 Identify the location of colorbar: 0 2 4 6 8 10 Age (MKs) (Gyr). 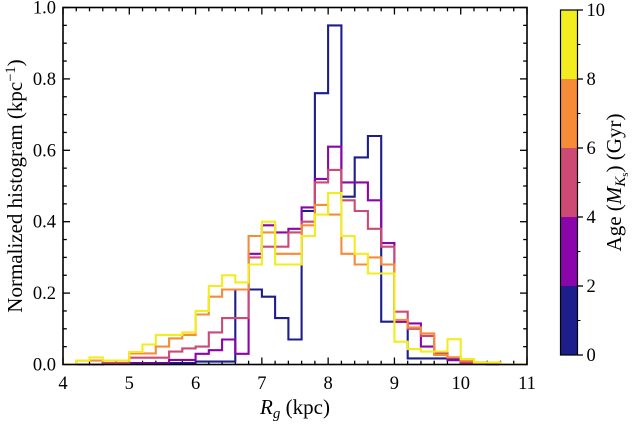
(595, 183).